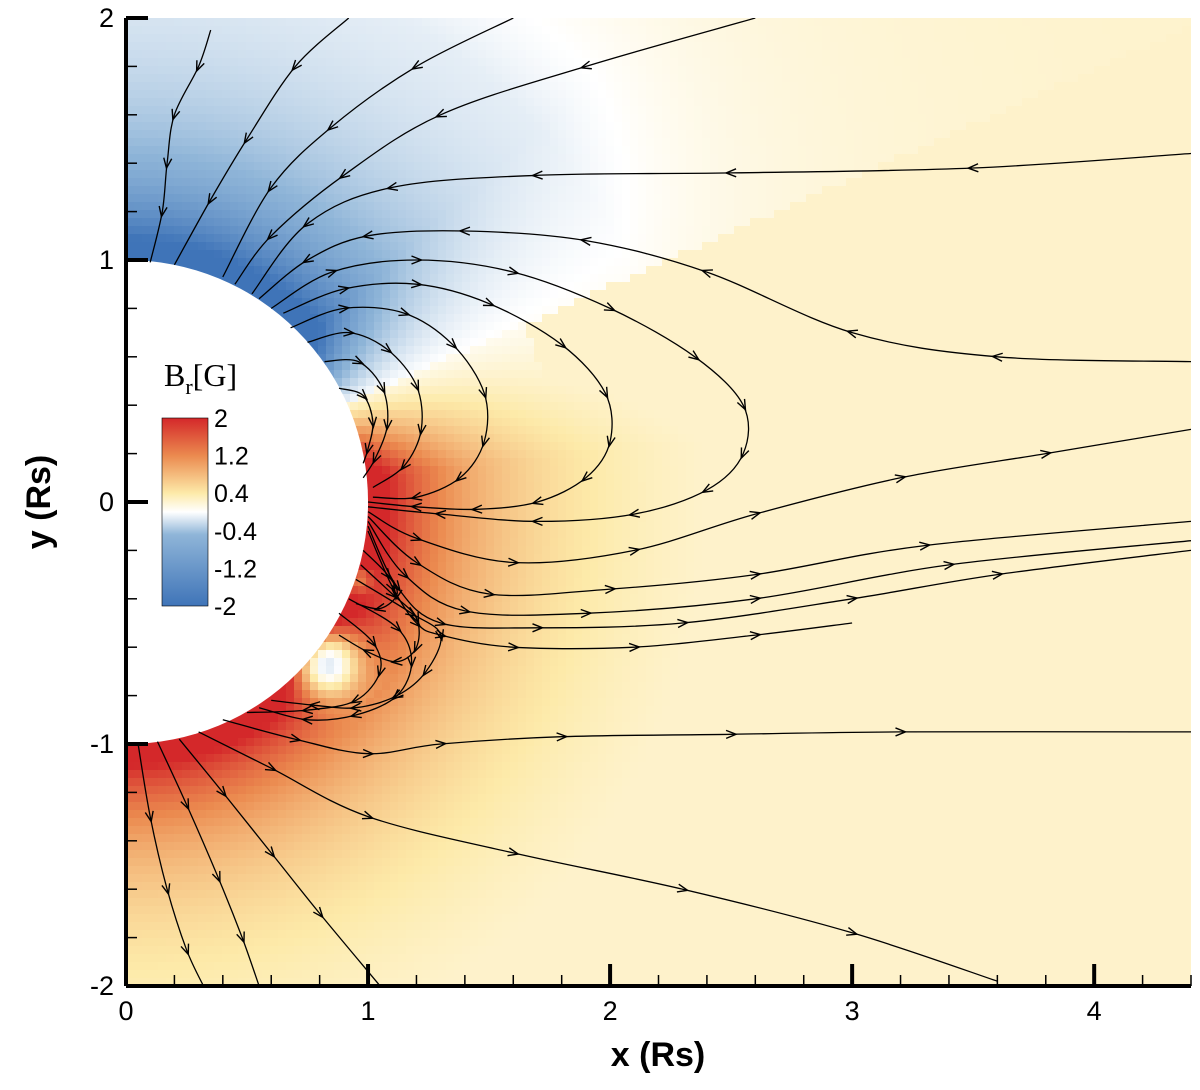  I want to click on y-tick-label: -2, so click(102, 986).